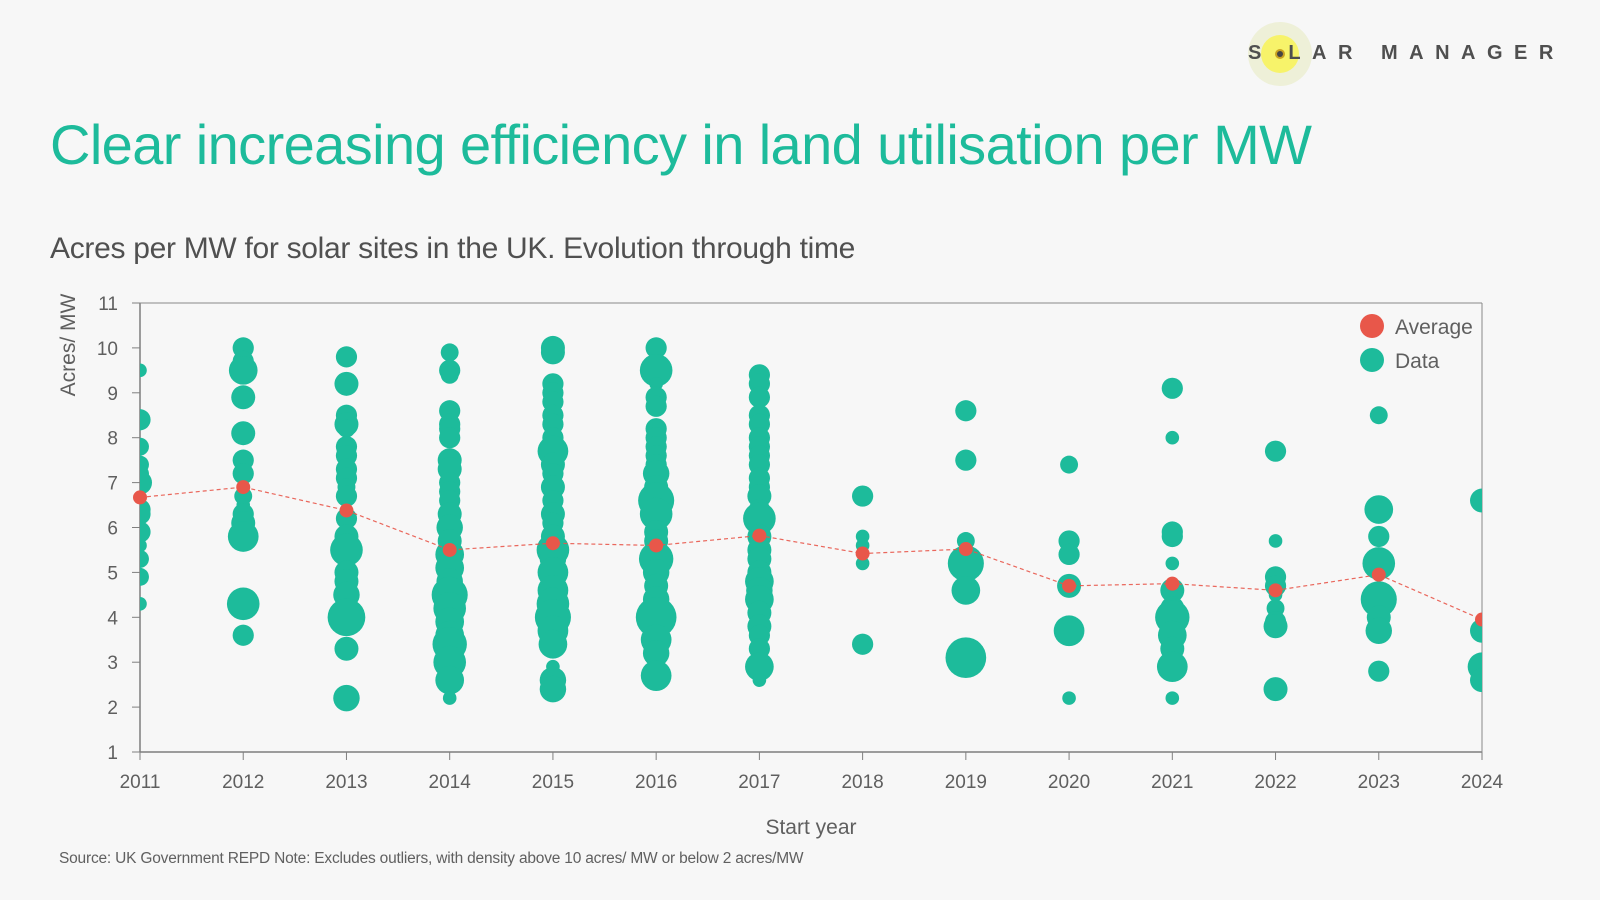 The width and height of the screenshot is (1600, 900). I want to click on logo-text: S LAR MANAGER, so click(1406, 53).